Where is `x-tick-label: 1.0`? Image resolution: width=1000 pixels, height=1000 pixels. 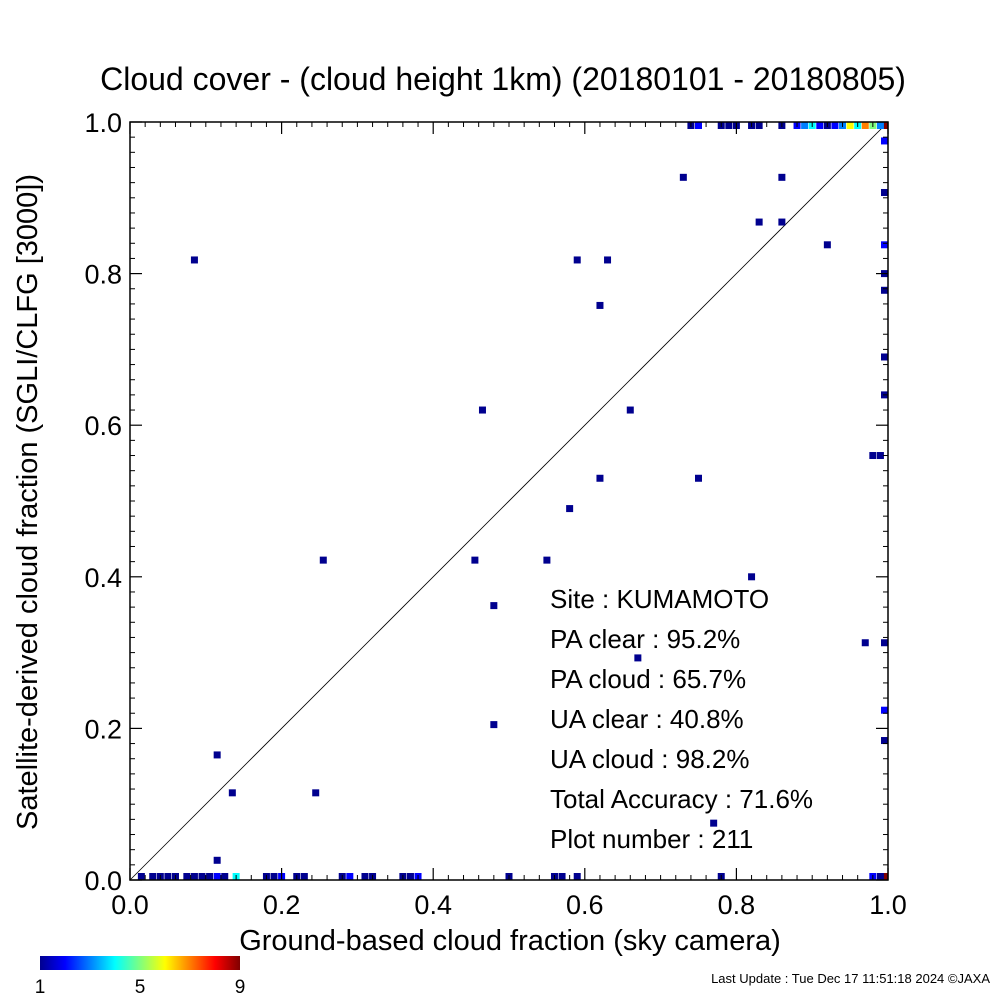 x-tick-label: 1.0 is located at coordinates (888, 905).